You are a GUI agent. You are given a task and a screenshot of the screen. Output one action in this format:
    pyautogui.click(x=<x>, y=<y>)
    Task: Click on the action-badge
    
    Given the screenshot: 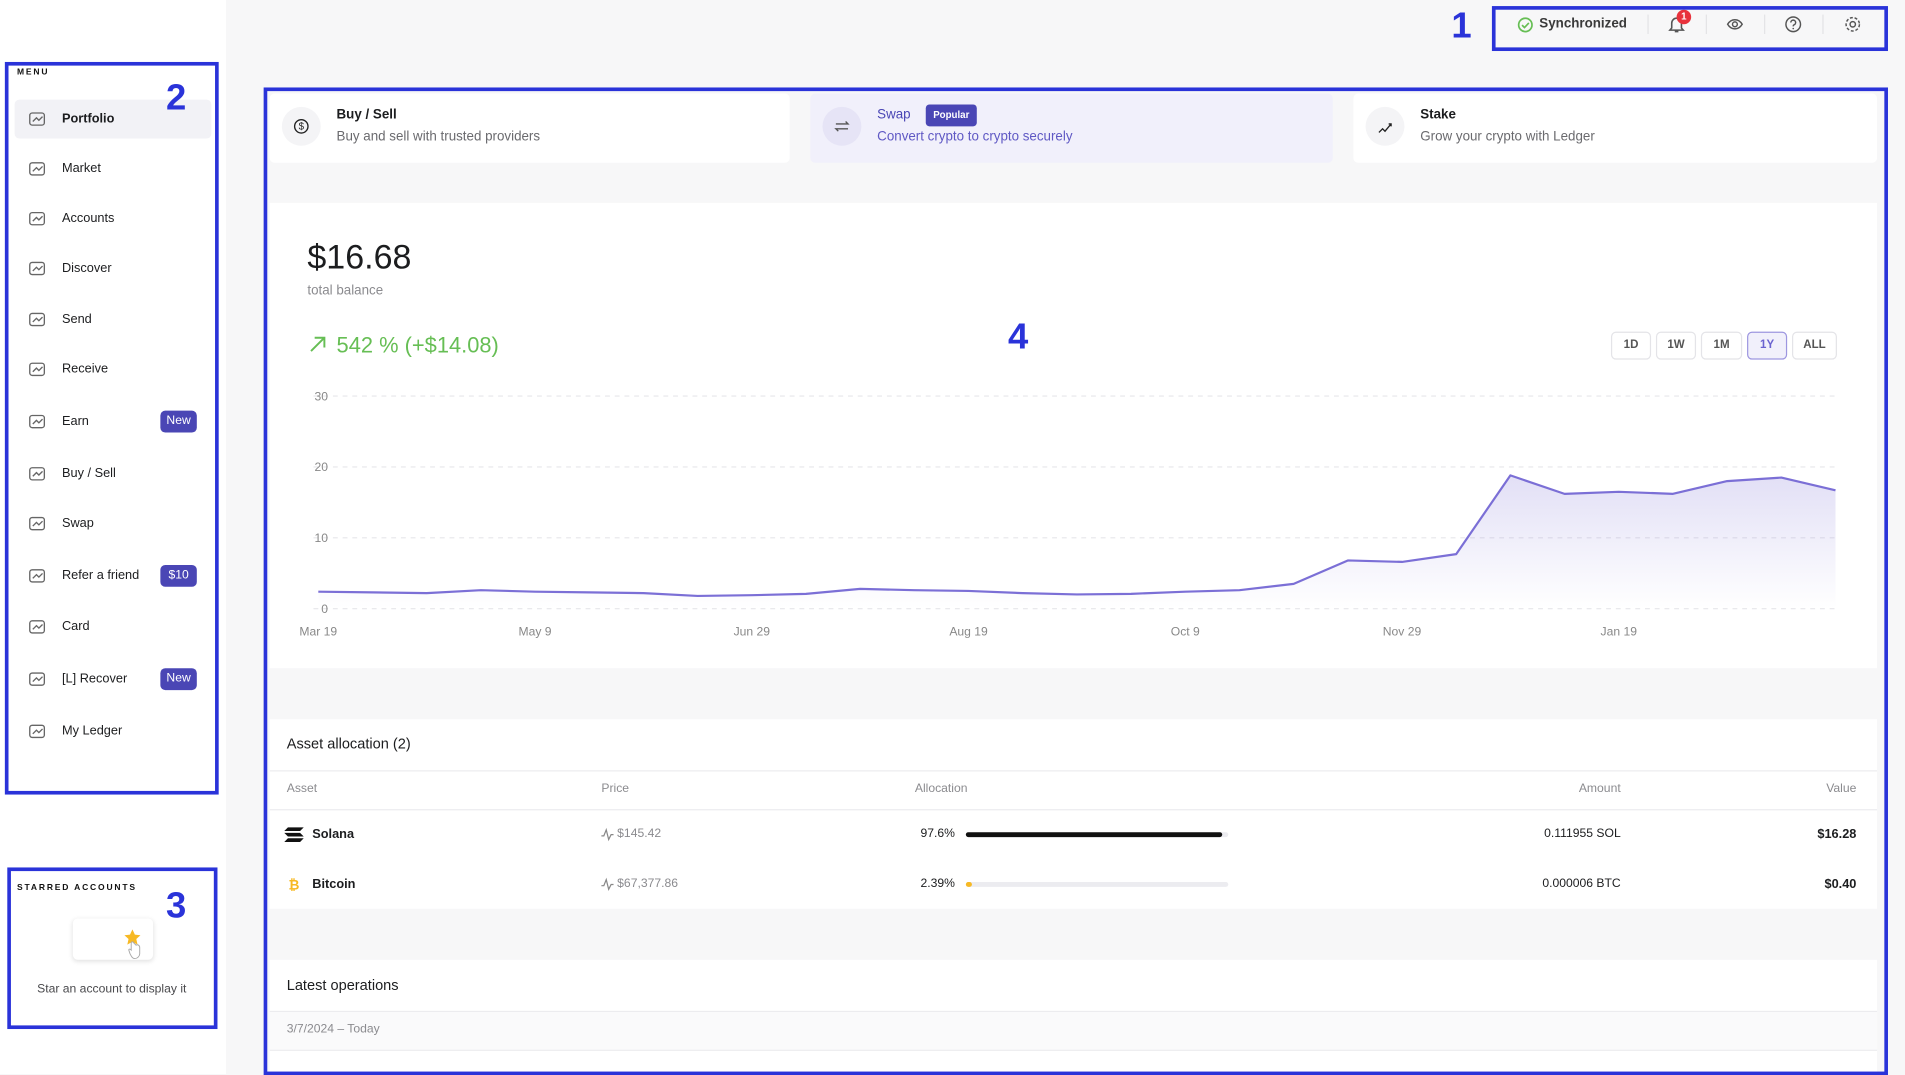 What is the action you would take?
    pyautogui.click(x=951, y=115)
    